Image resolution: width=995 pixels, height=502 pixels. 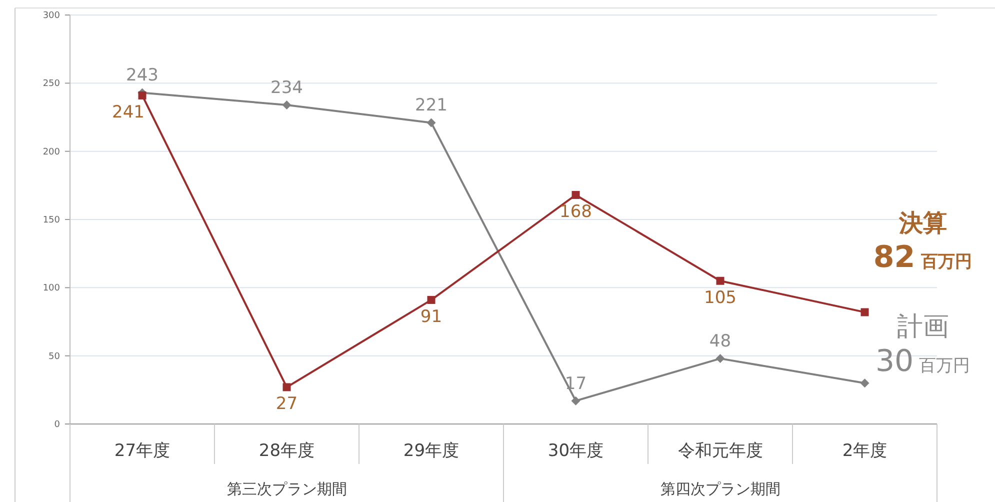 What do you see at coordinates (720, 489) in the screenshot?
I see `text: 第四次プラン期間` at bounding box center [720, 489].